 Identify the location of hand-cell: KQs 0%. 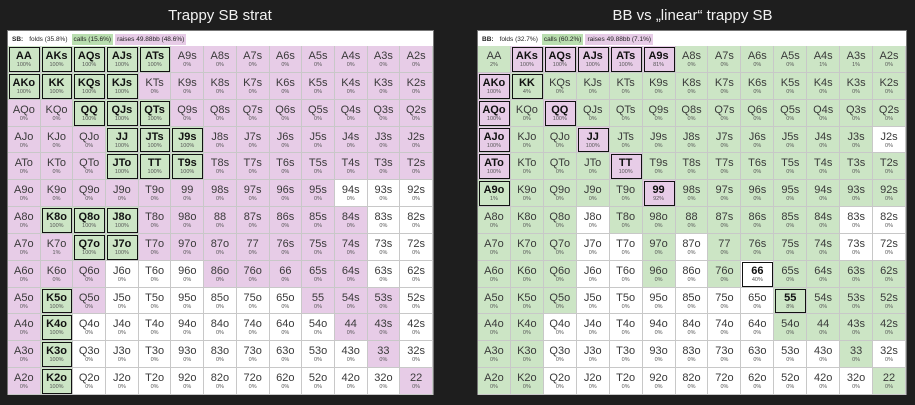
(560, 86).